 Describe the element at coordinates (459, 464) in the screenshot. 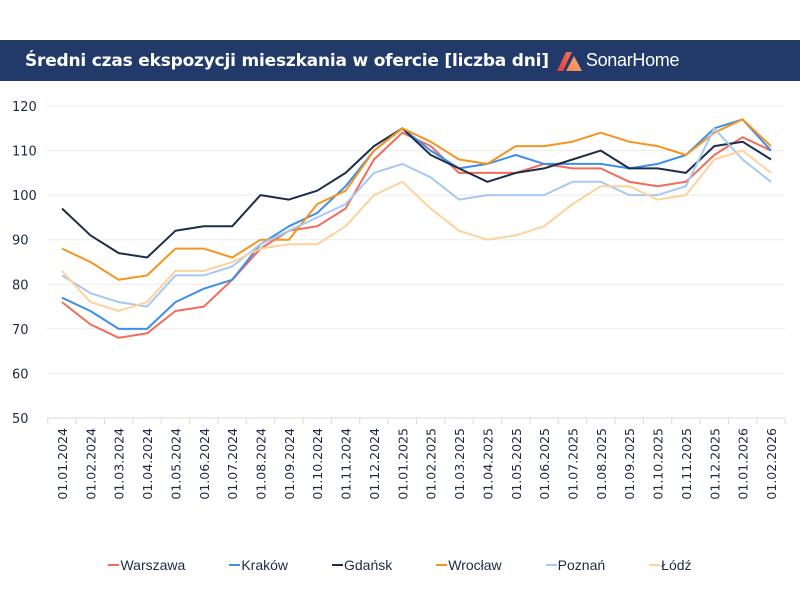

I see `x-tick-label: 01.03.2025` at that location.